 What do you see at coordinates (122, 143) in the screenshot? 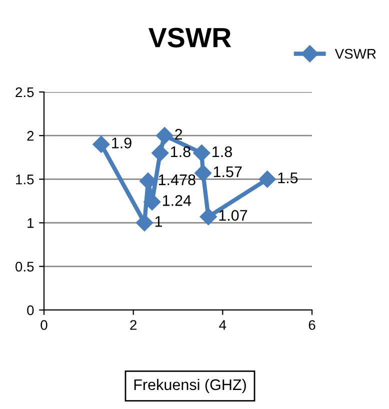
I see `data-label: 1.9` at bounding box center [122, 143].